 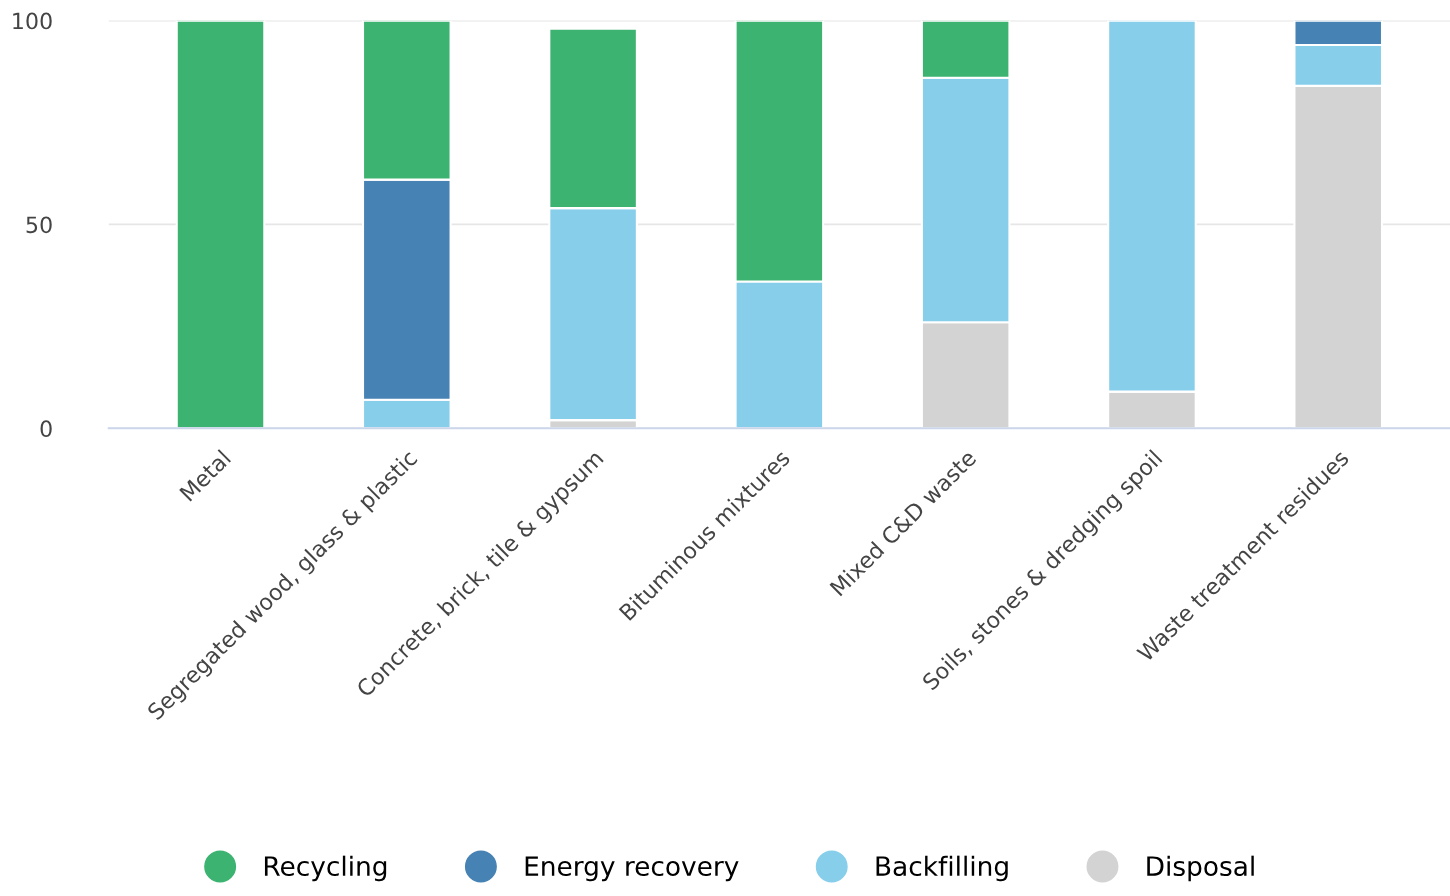 I want to click on bar, so click(x=220, y=224).